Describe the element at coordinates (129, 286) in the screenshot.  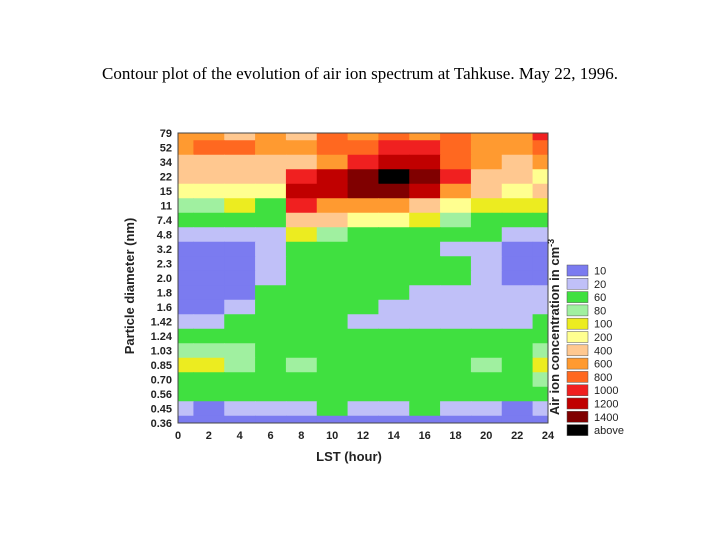
I see `y-axis-label: Particle diameter (nm)` at that location.